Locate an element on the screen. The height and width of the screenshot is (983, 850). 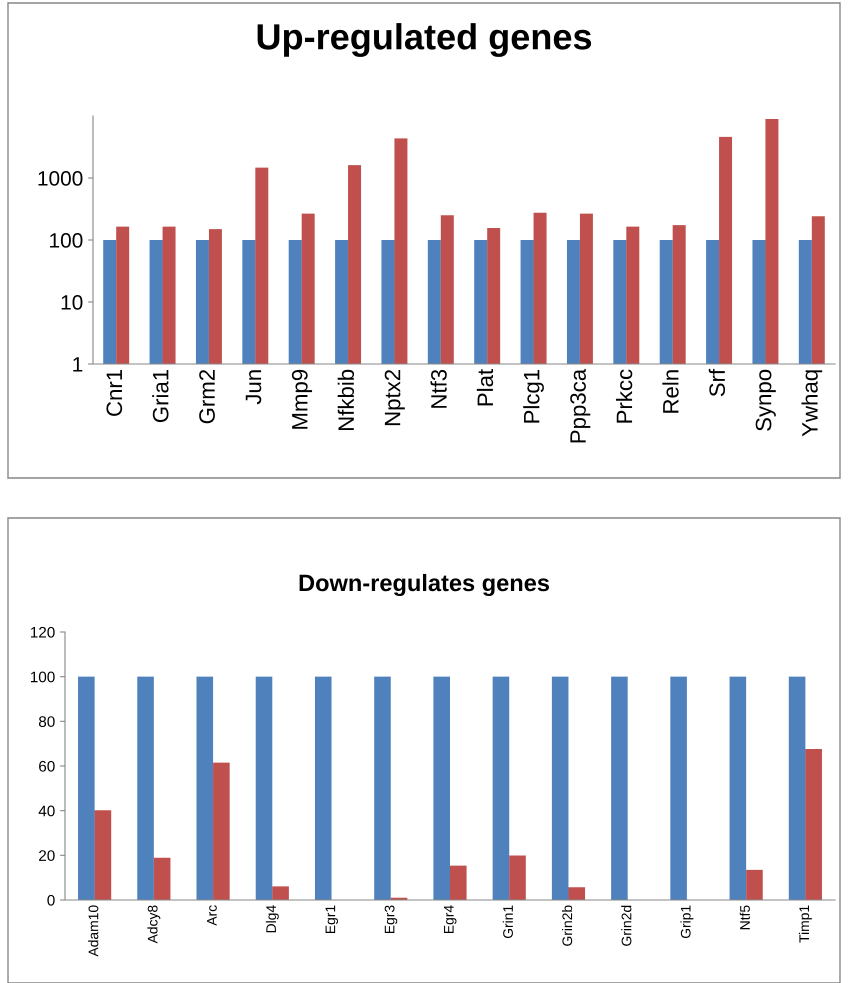
x-tick-label: Adcy8 is located at coordinates (153, 924).